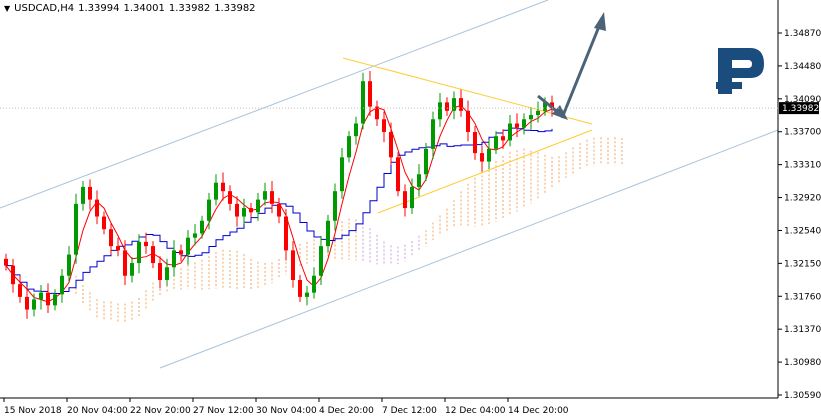  I want to click on price-tick-label: 1.30980, so click(802, 363).